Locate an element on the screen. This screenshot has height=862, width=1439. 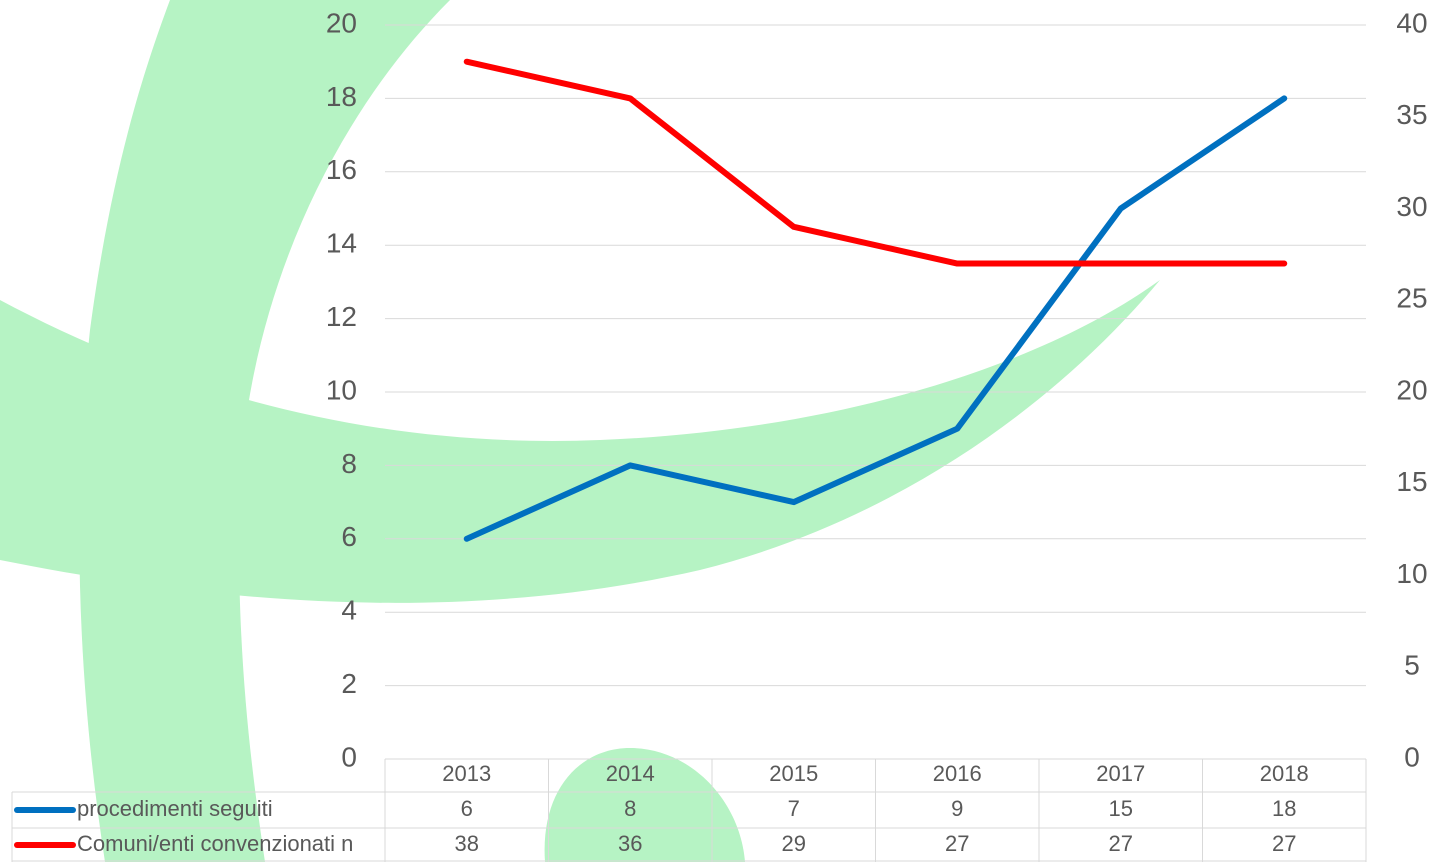
y-tick-label: 14 is located at coordinates (341, 243).